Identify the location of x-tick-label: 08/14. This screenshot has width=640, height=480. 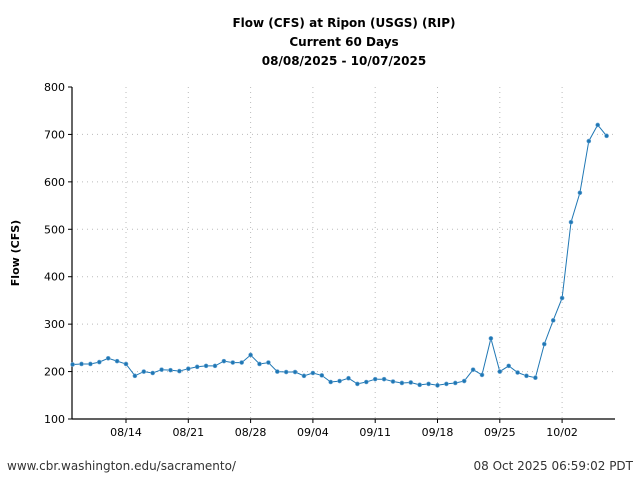
(126, 432).